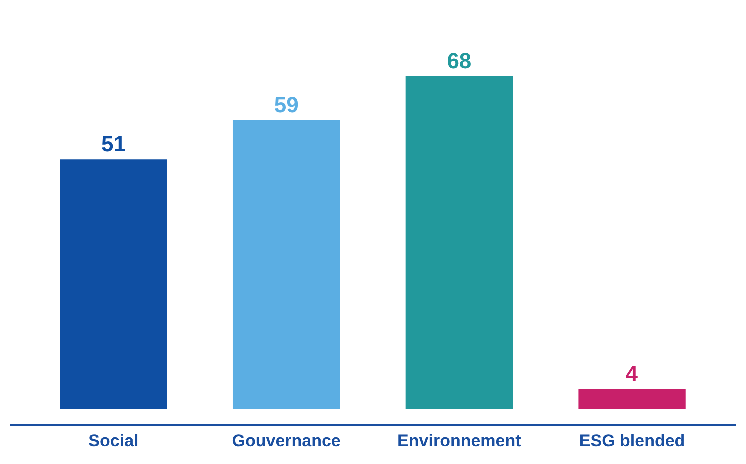 Image resolution: width=746 pixels, height=464 pixels. I want to click on data-label: 68, so click(459, 61).